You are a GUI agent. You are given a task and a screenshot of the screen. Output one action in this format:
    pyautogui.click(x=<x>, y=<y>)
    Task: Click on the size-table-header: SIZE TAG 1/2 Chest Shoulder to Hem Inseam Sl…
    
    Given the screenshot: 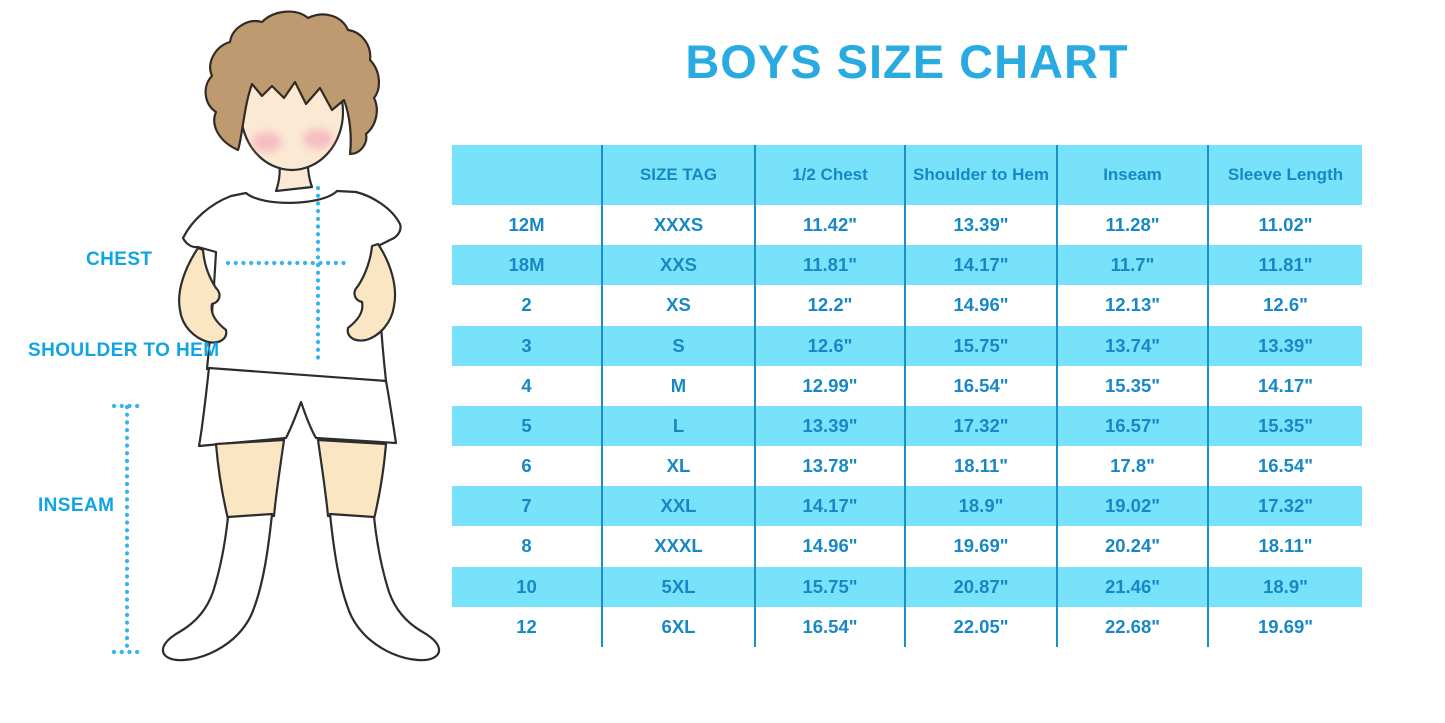 What is the action you would take?
    pyautogui.click(x=907, y=175)
    